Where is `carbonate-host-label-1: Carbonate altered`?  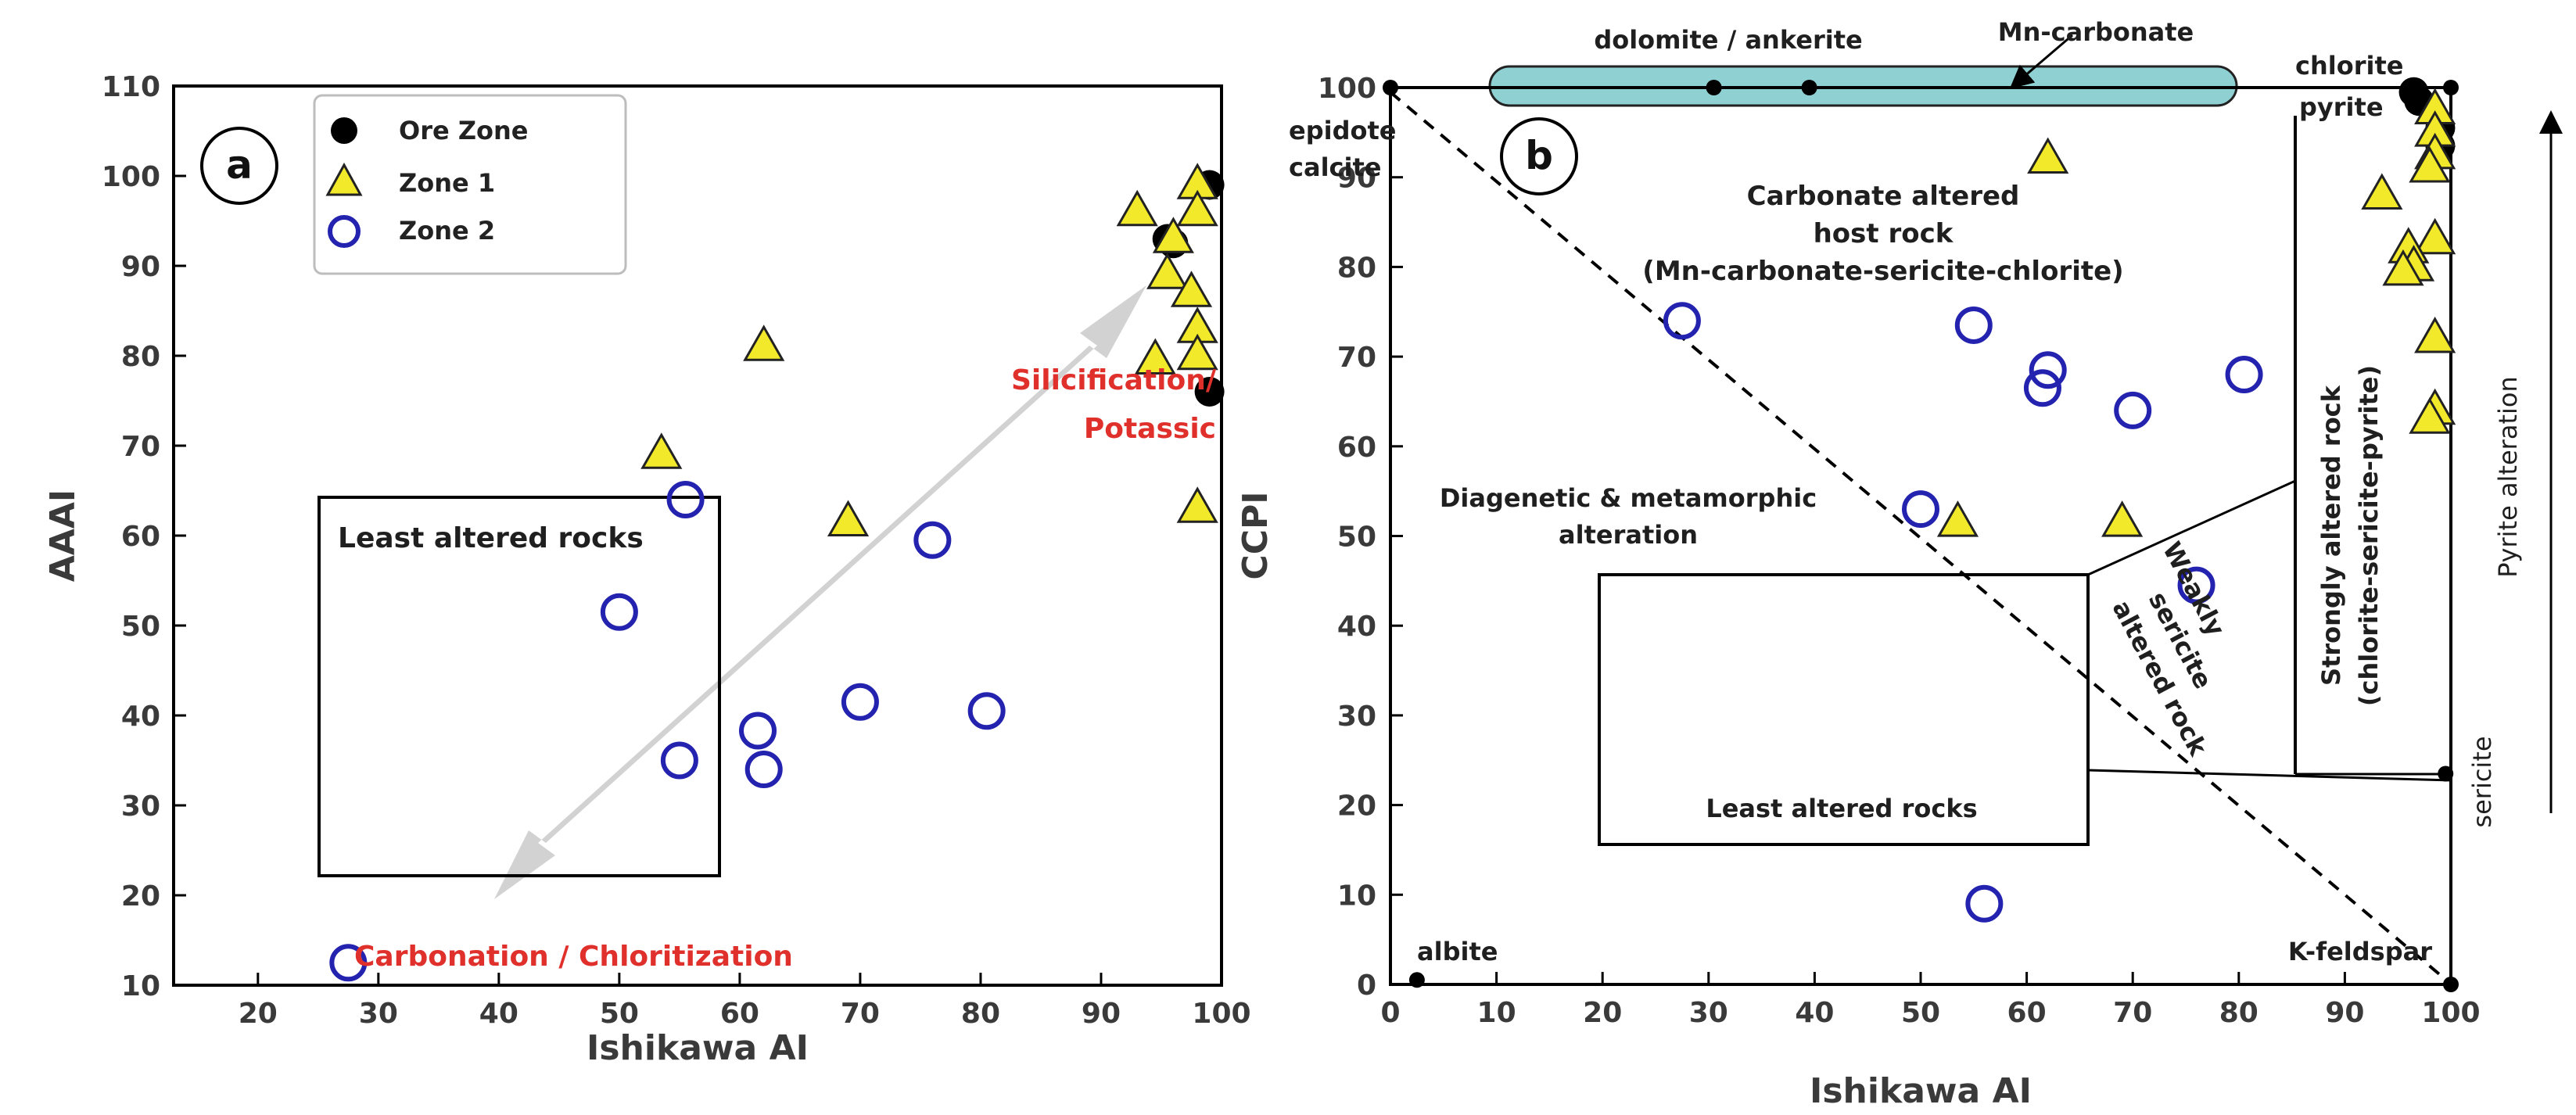 carbonate-host-label-1: Carbonate altered is located at coordinates (1883, 197).